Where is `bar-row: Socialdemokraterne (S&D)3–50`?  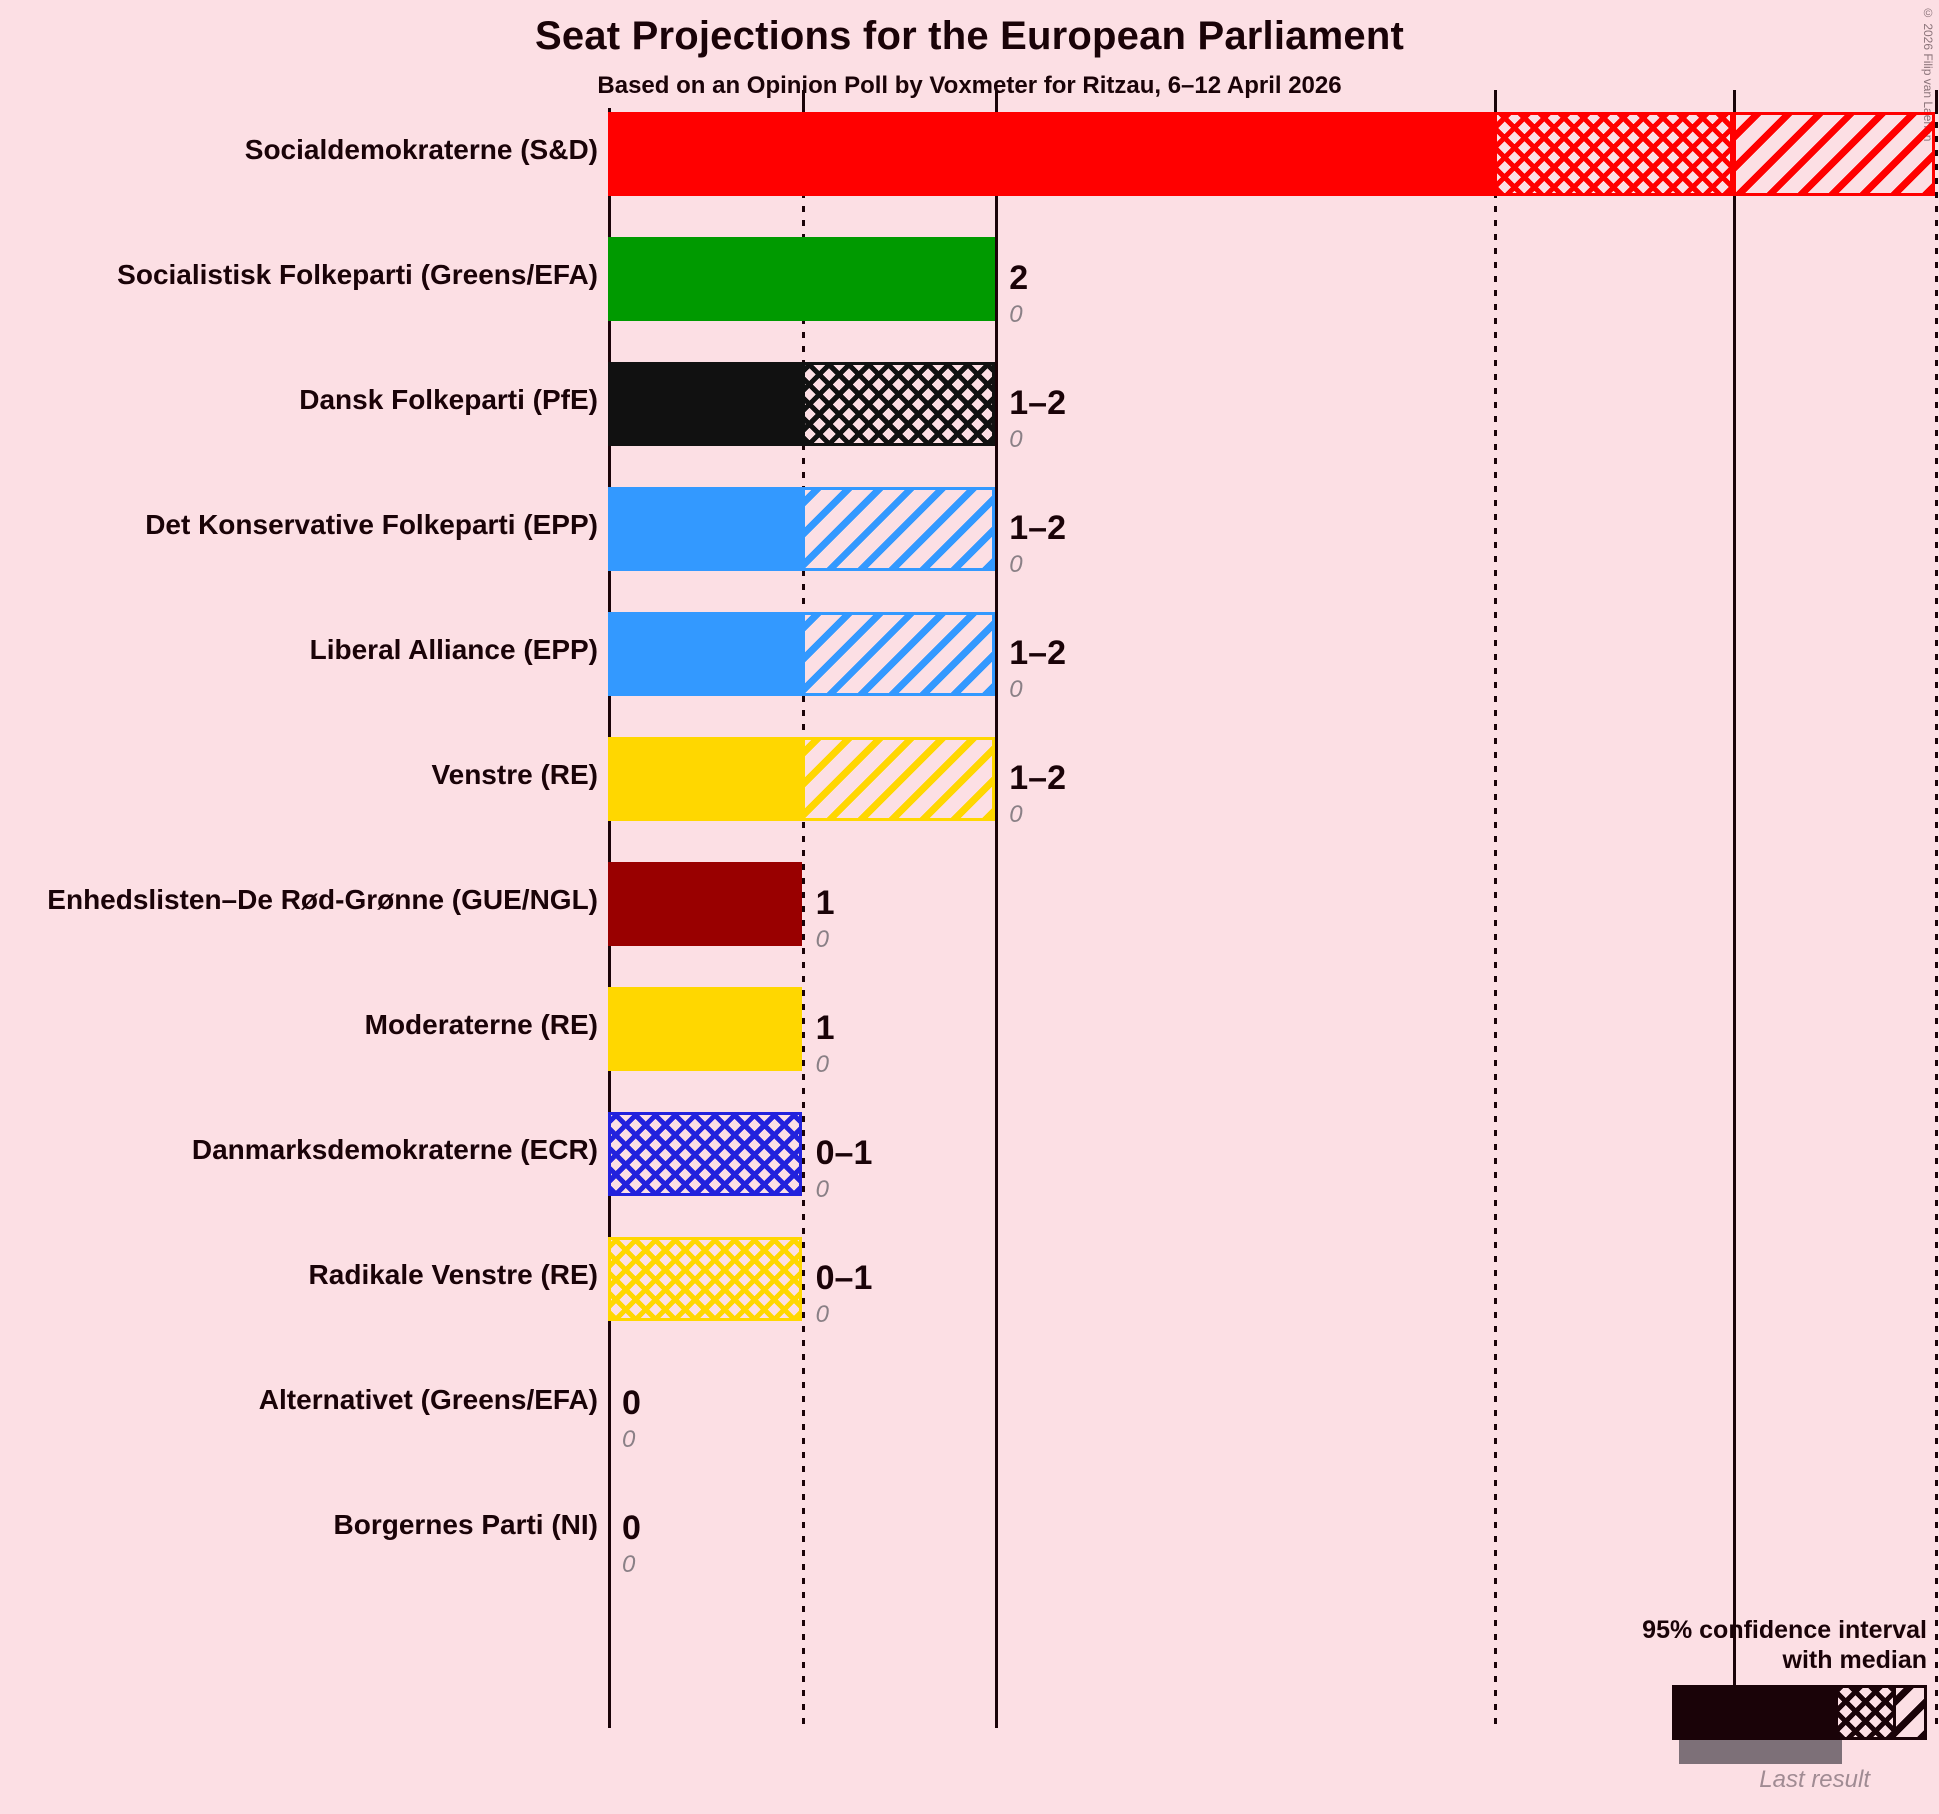 bar-row: Socialdemokraterne (S&D)3–50 is located at coordinates (1092, 154).